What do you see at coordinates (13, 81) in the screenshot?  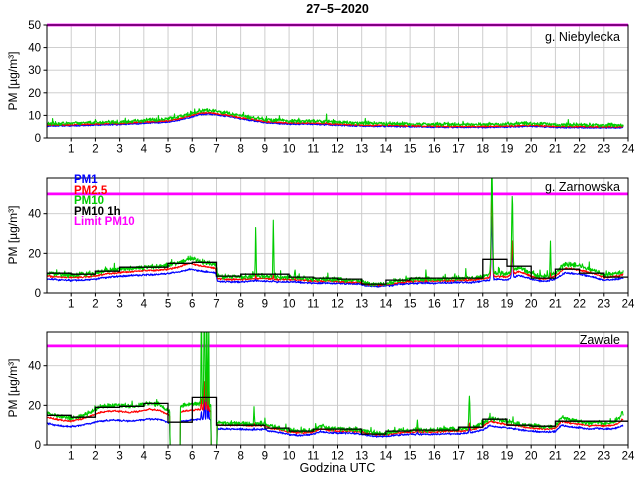 I see `y-axis-label-top: PM [µg/m³]` at bounding box center [13, 81].